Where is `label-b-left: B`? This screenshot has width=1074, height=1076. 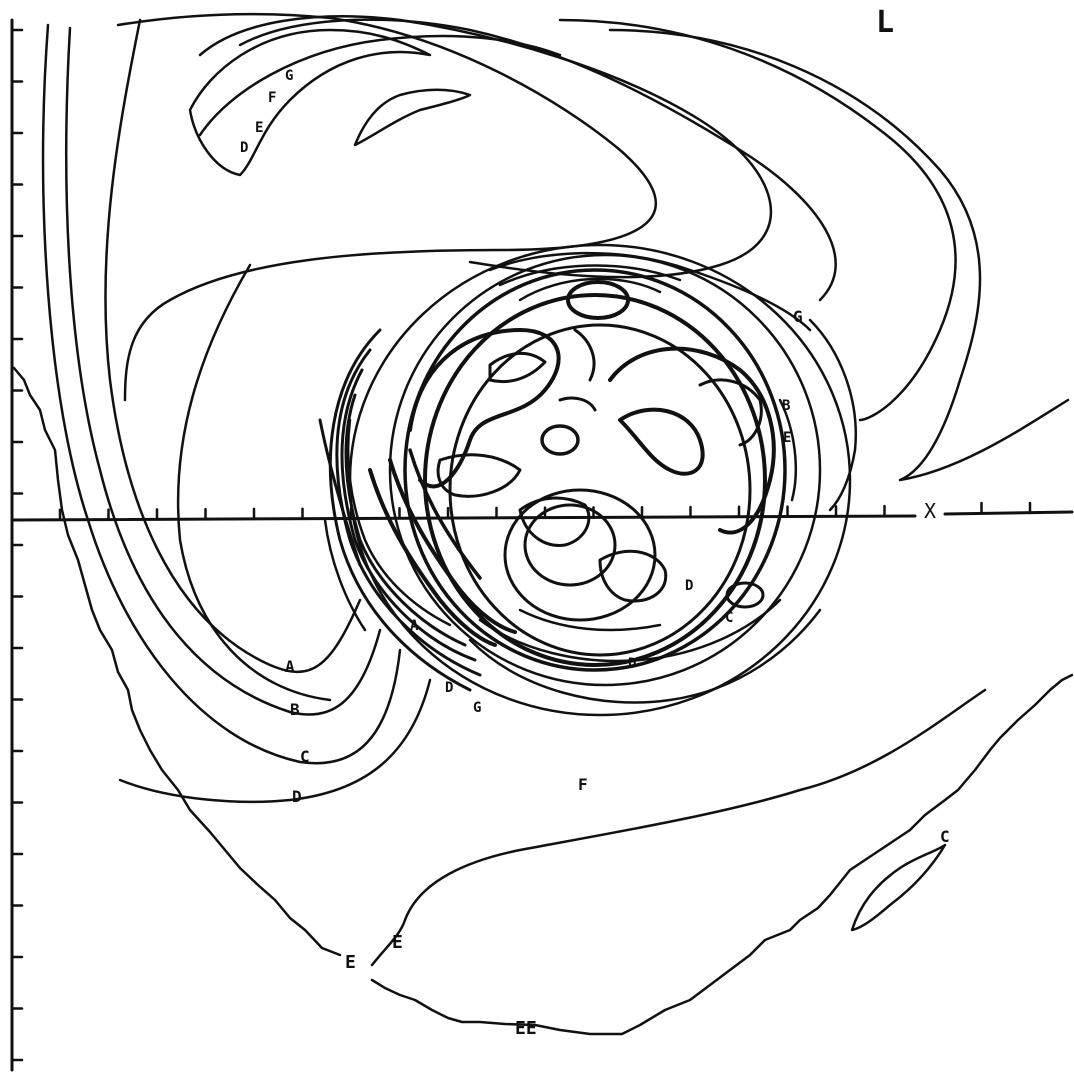
label-b-left: B is located at coordinates (295, 709).